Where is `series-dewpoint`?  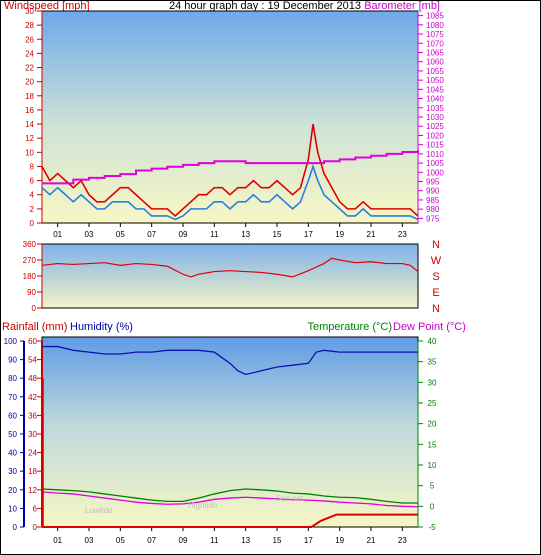
series-dewpoint is located at coordinates (230, 499).